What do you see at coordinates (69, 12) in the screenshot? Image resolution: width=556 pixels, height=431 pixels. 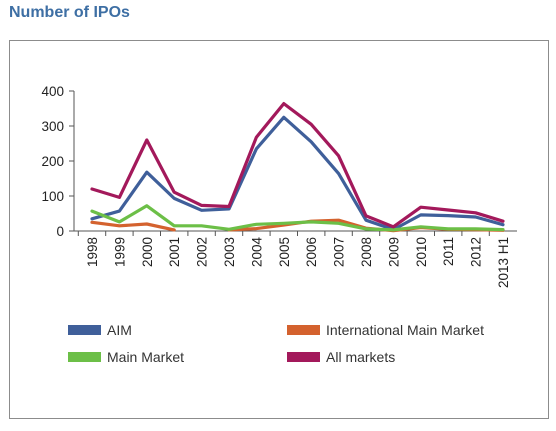 I see `chart-title: Number of IPOs` at bounding box center [69, 12].